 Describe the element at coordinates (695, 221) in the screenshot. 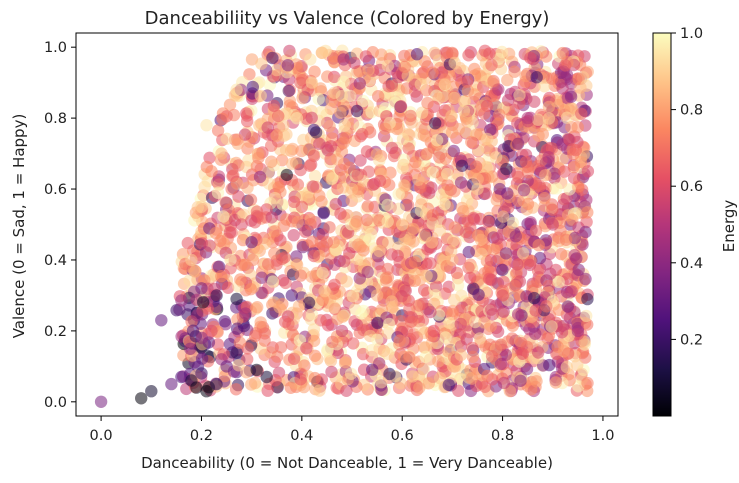

I see `colorbar: 0.2 0.4 0.6 0.8 1.0 Energy` at that location.